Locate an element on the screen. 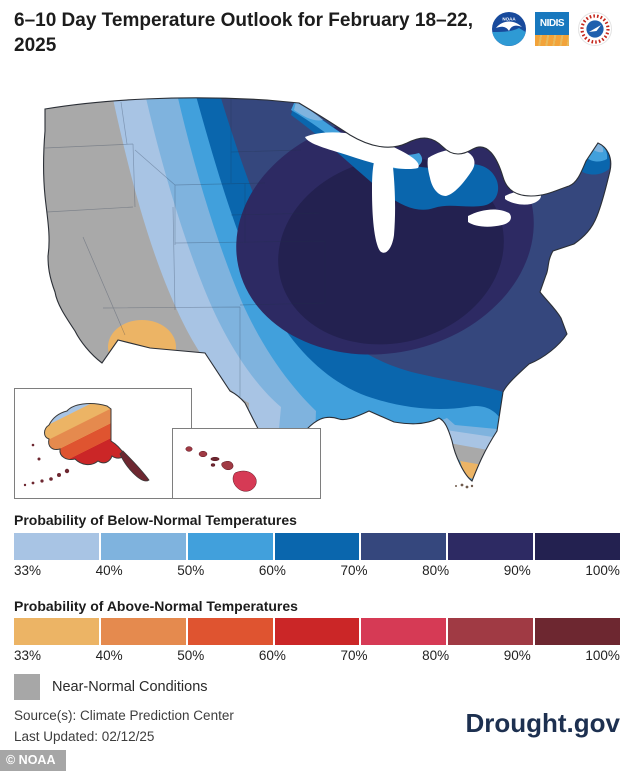  legend-below-title: Probability of Below-Normal Temperatures is located at coordinates (155, 520).